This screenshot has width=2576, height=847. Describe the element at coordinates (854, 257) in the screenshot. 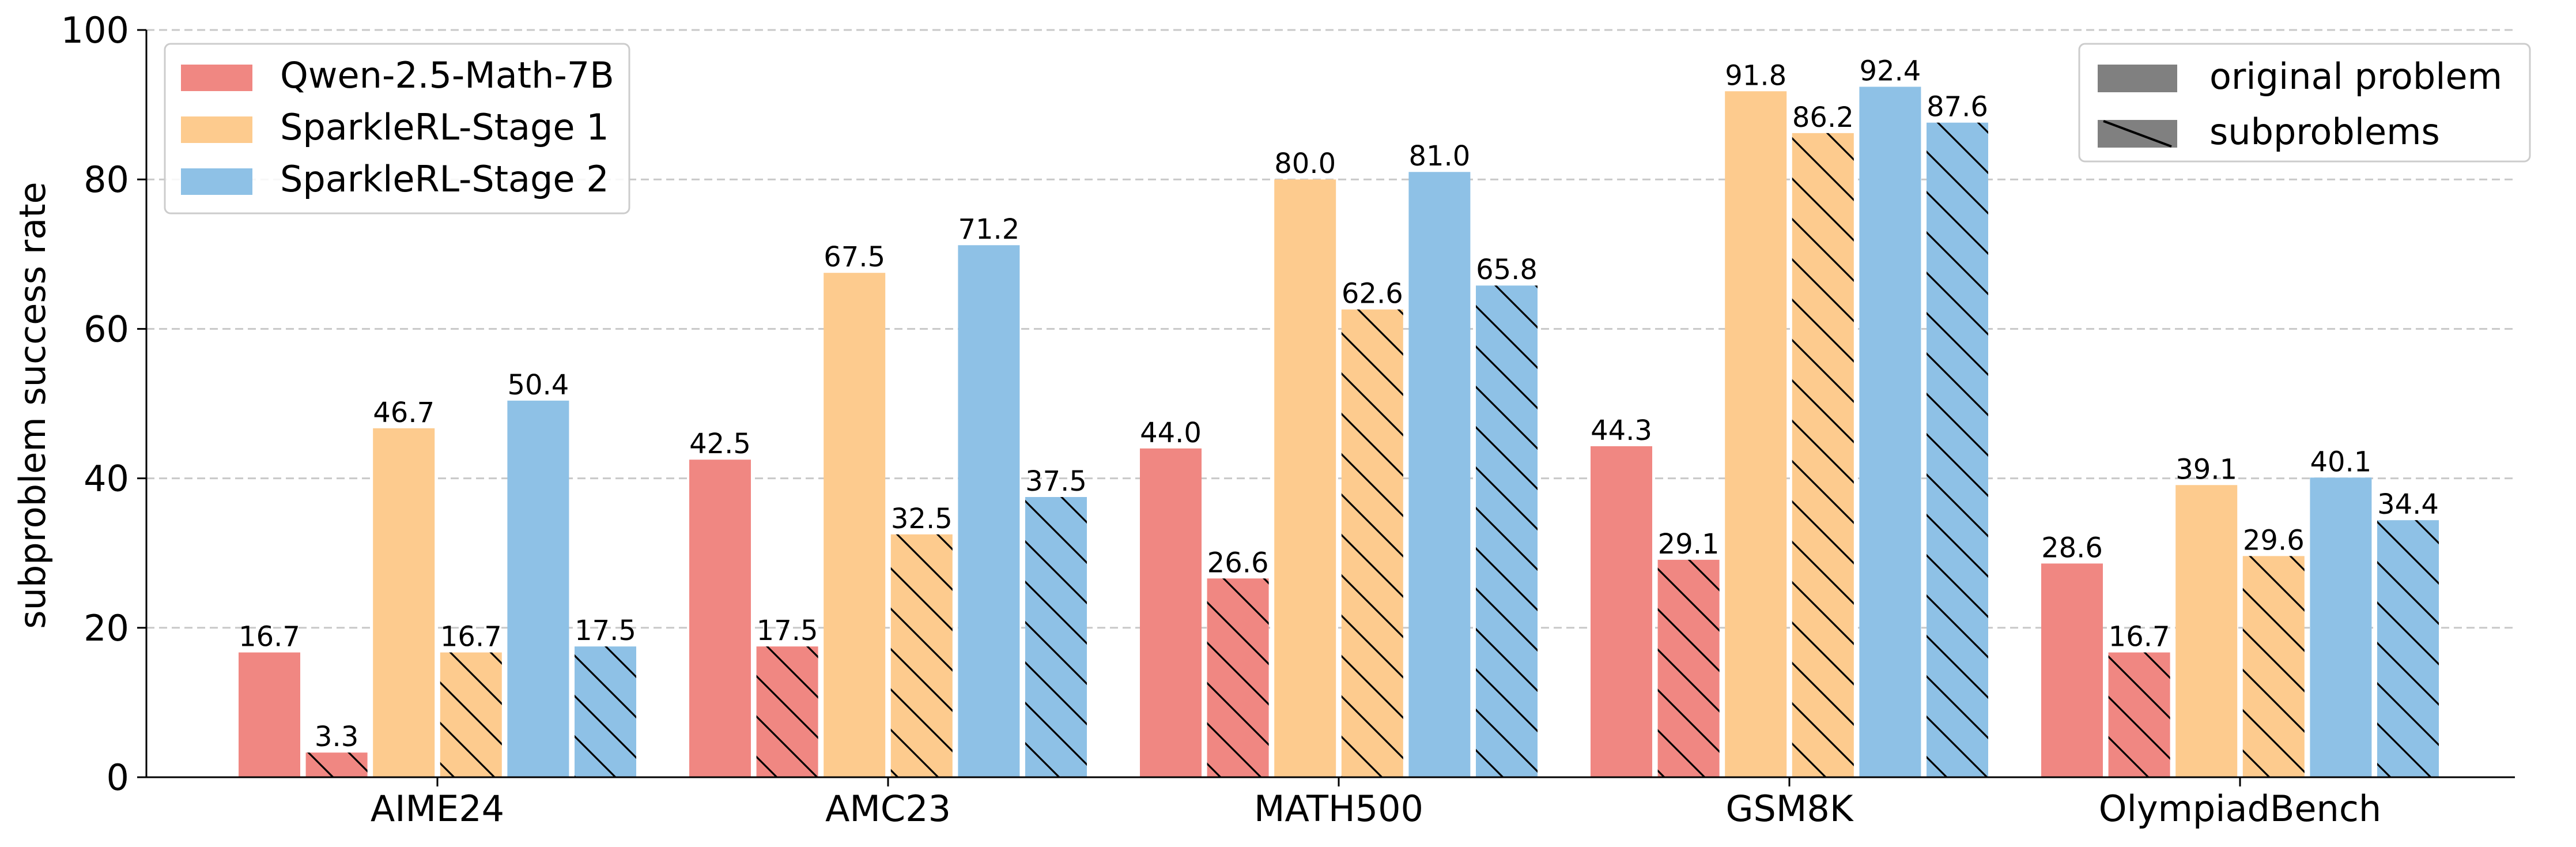

I see `data-label: 67.5` at that location.